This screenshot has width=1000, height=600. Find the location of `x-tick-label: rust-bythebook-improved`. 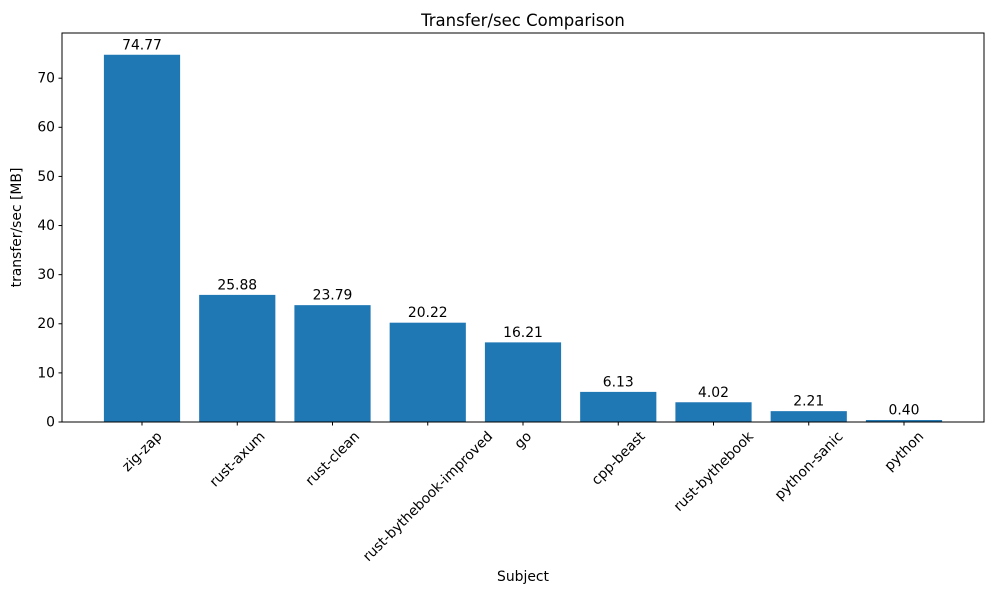

x-tick-label: rust-bythebook-improved is located at coordinates (428, 497).